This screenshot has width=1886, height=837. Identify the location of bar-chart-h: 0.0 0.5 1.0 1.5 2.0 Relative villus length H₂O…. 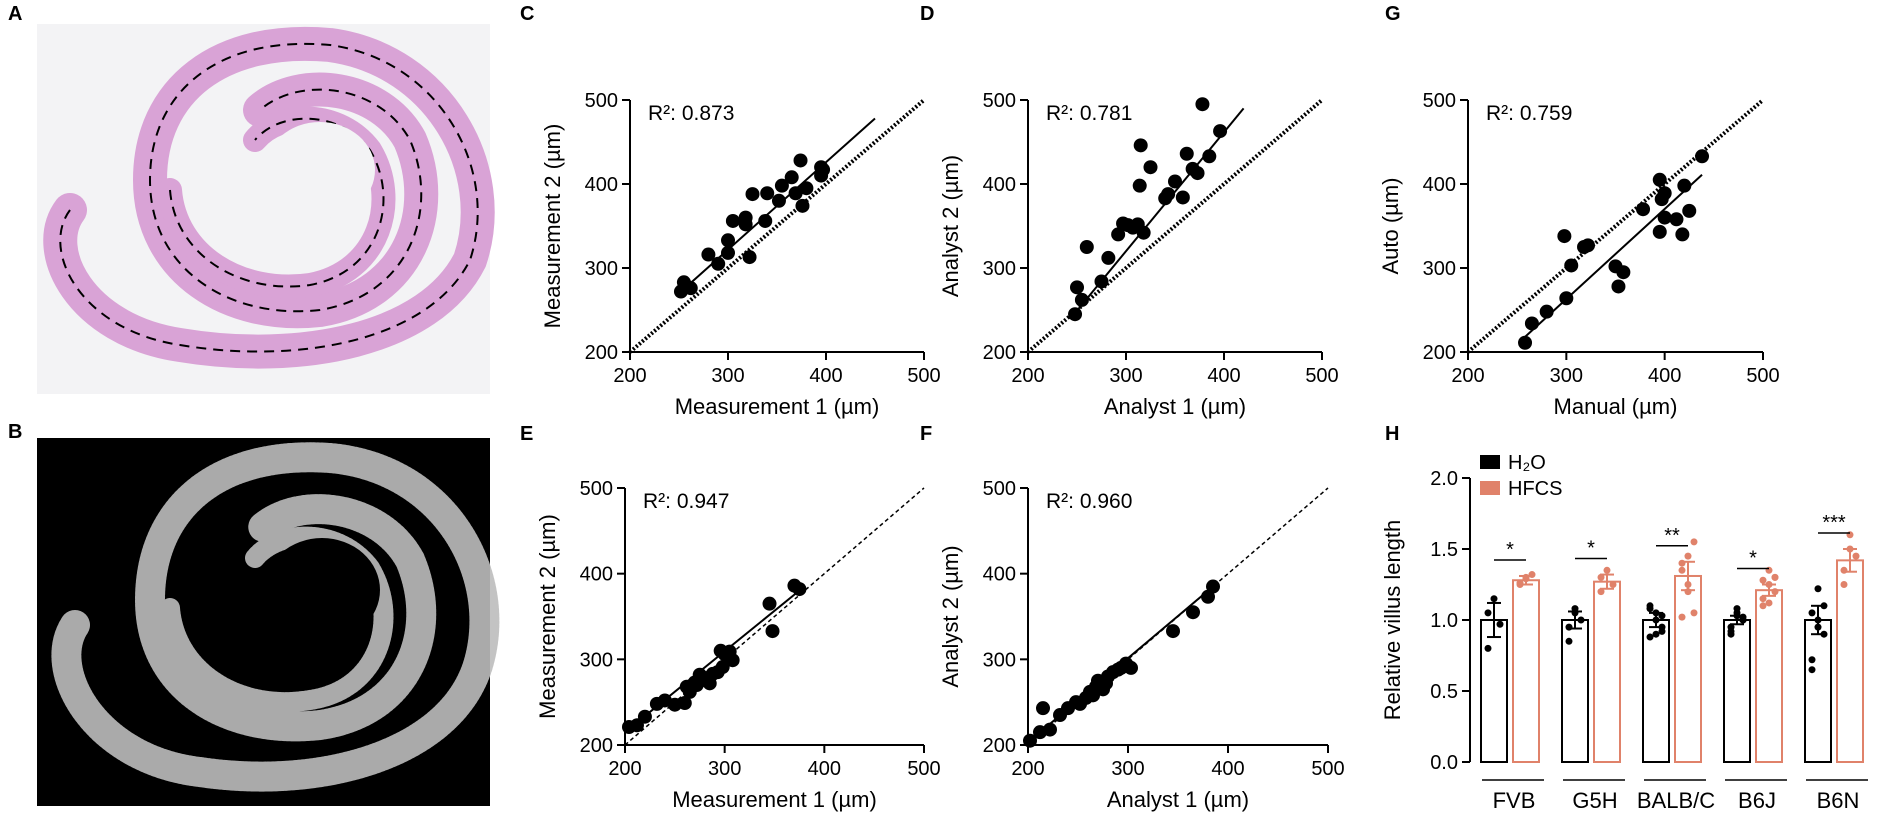
(1624, 632).